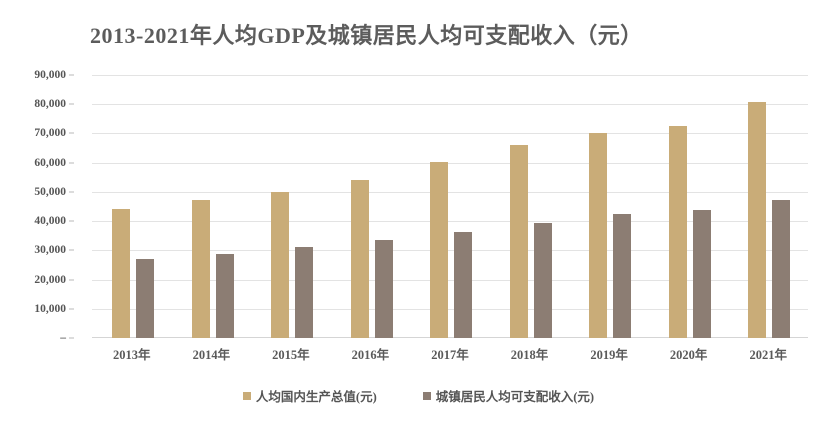 The image size is (837, 425). I want to click on x-axis-tick-label: 2019年, so click(609, 355).